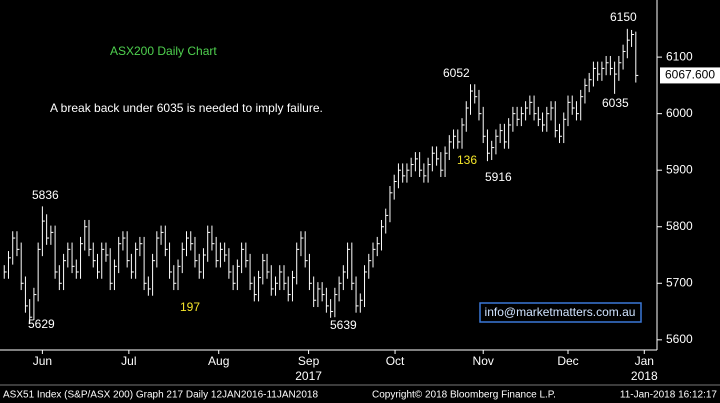  I want to click on annotation: 197, so click(190, 307).